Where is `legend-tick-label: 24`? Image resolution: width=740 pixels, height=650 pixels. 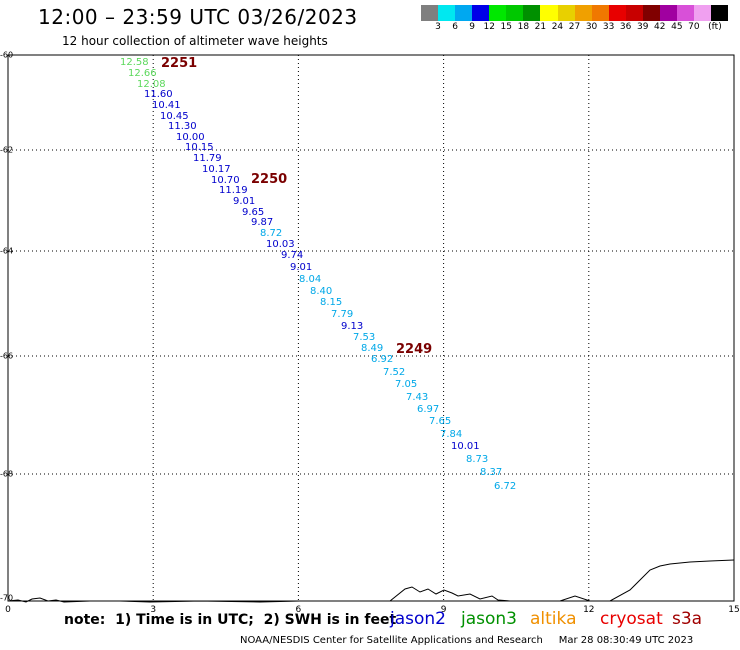 legend-tick-label: 24 is located at coordinates (557, 27).